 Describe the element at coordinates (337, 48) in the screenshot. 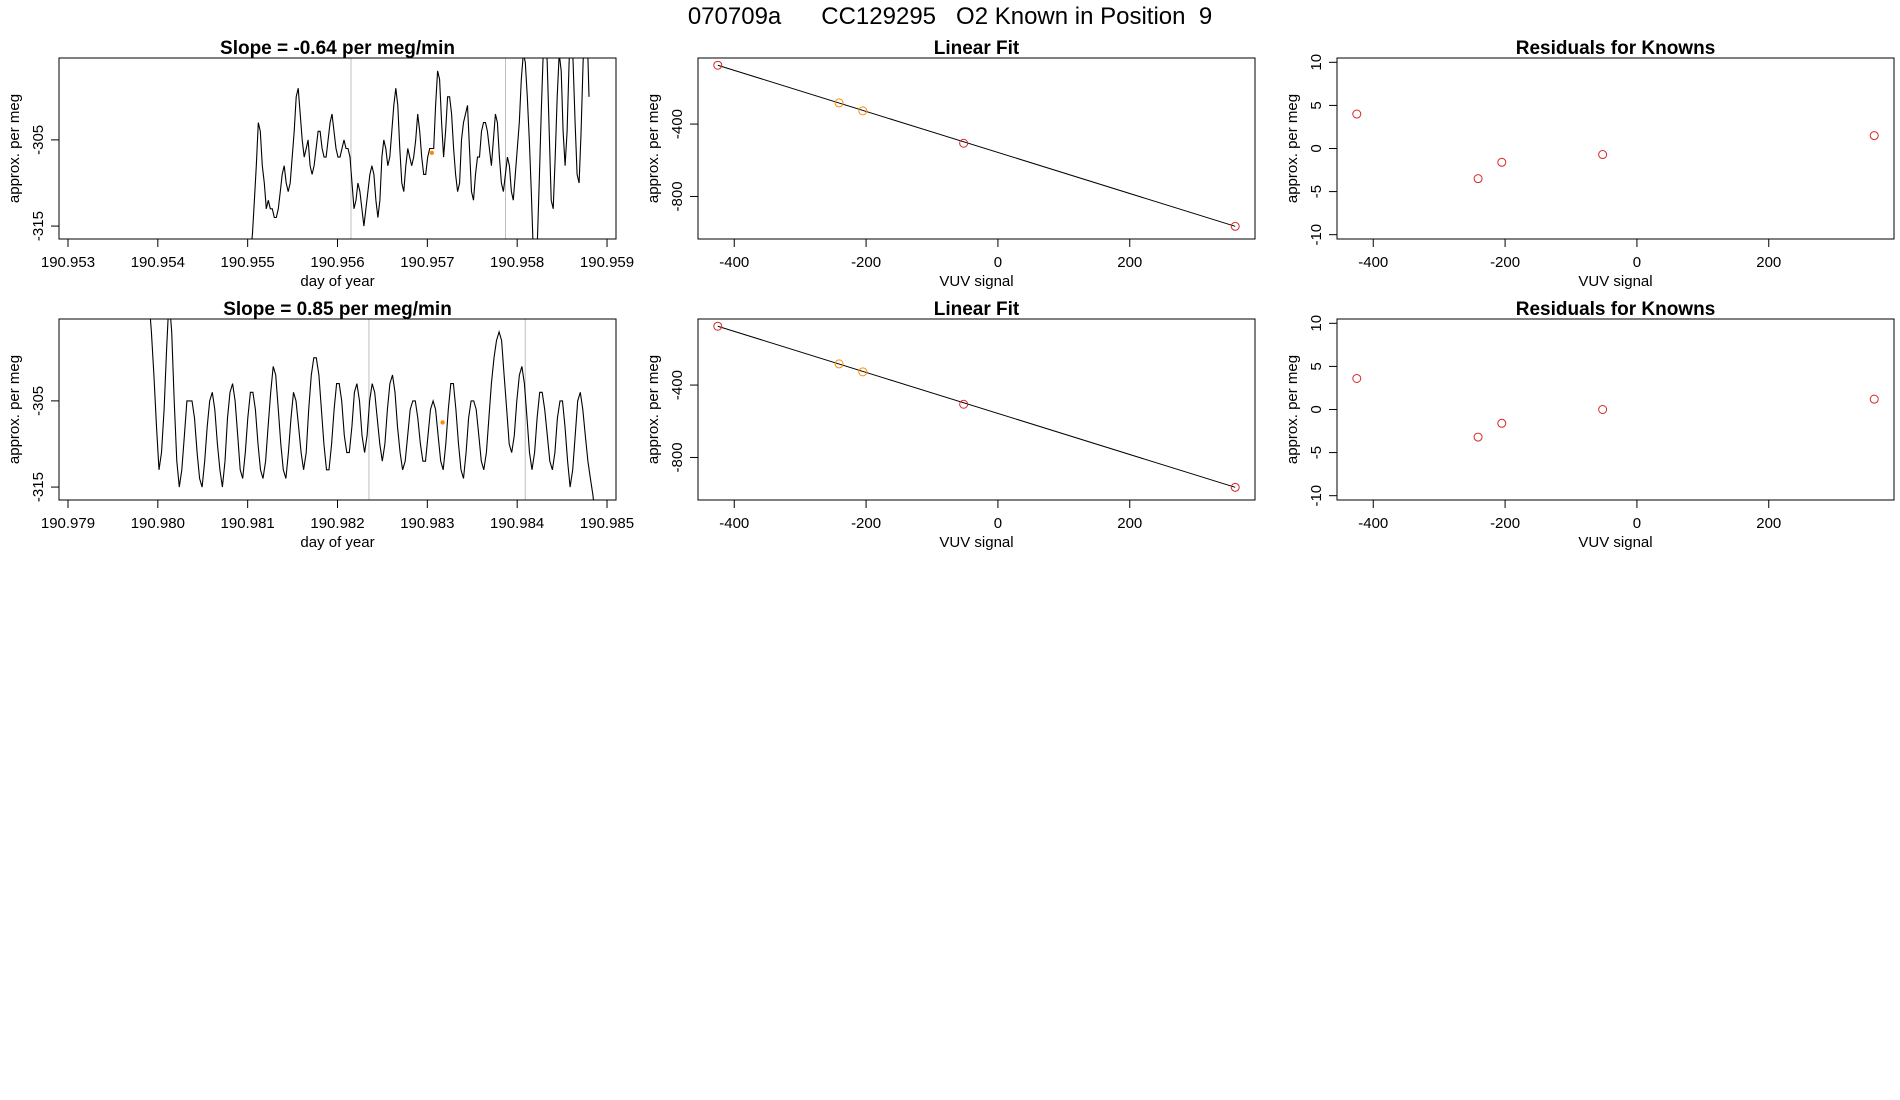

I see `chart-title: Slope = -0.64 per meg/min` at that location.